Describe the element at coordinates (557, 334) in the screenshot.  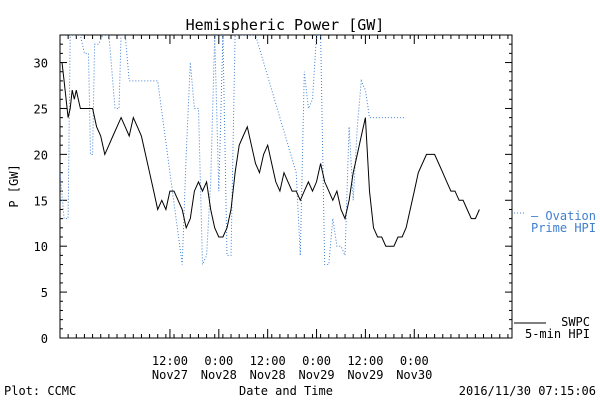
I see `legend-swpc-line2: 5-min HPI` at that location.